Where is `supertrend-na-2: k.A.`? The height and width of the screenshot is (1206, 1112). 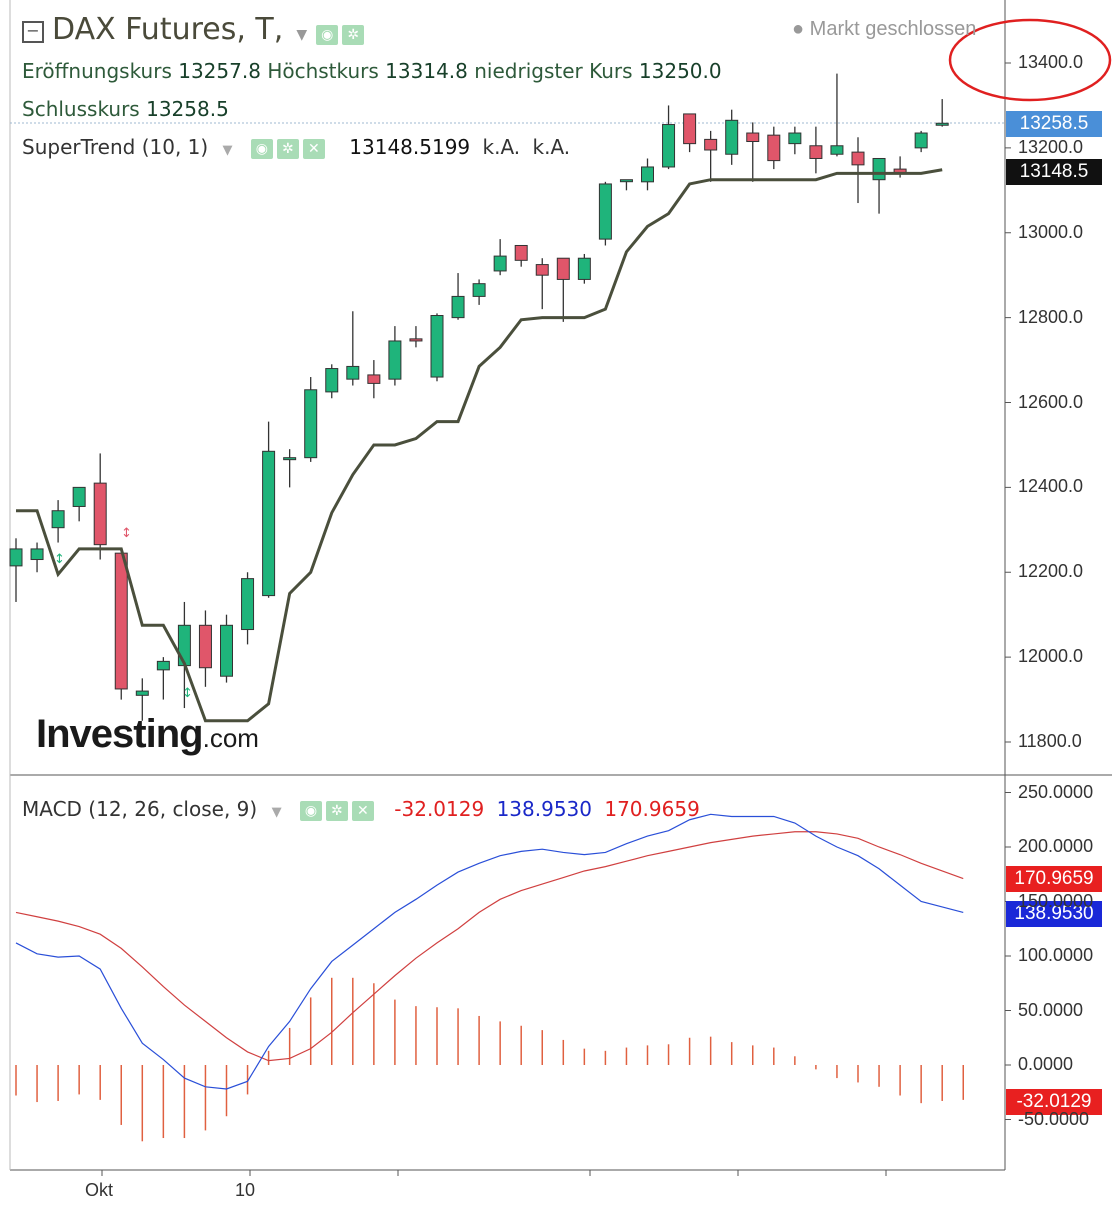
supertrend-na-2: k.A. is located at coordinates (551, 147).